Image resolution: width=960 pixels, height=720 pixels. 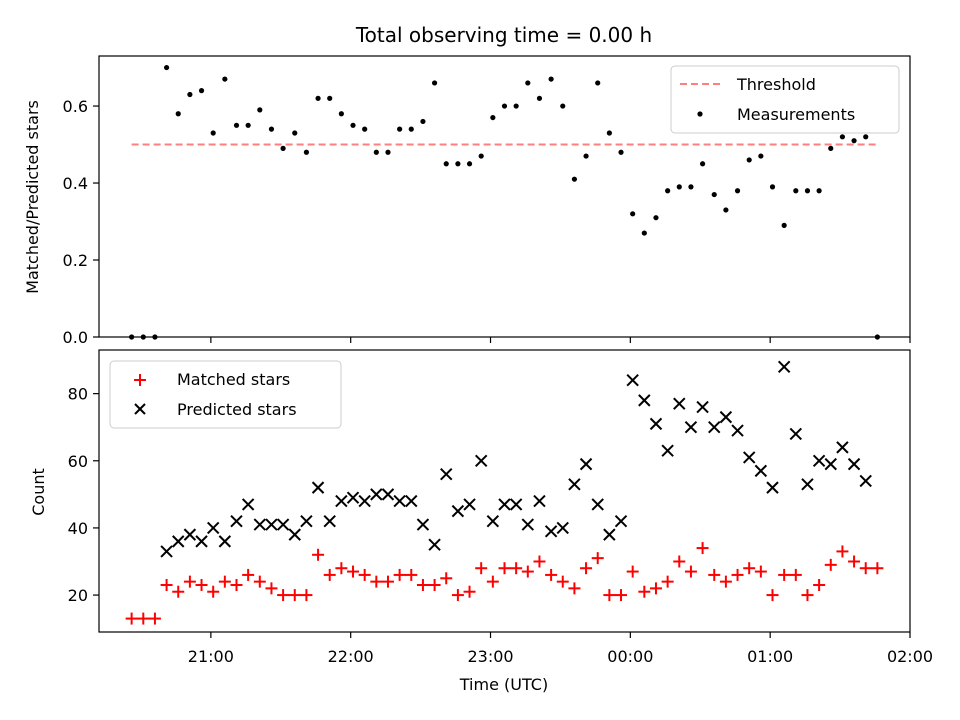 I want to click on matched-stars-points, so click(x=504, y=583).